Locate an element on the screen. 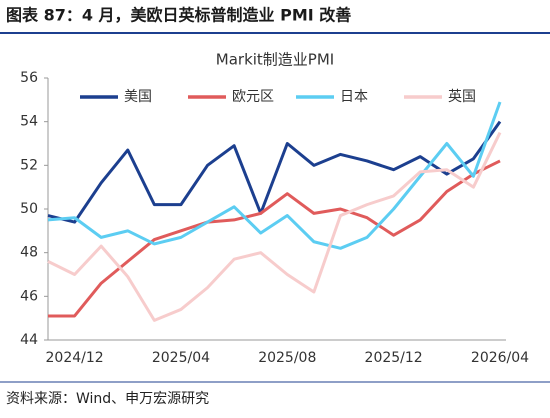  x-tick-label: 2025/04 is located at coordinates (181, 358).